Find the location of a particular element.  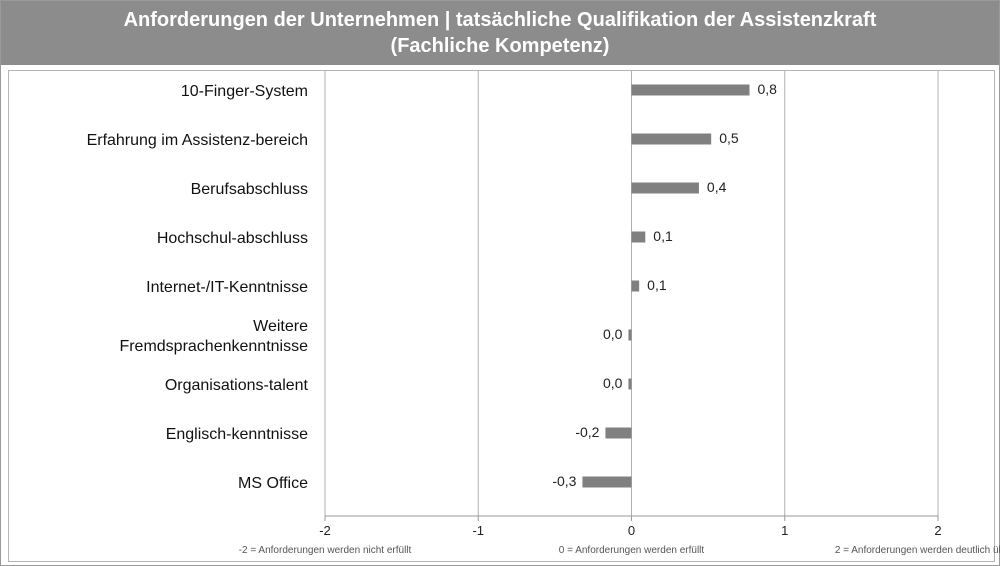

category-label: Englisch-kenntnisse is located at coordinates (237, 434).